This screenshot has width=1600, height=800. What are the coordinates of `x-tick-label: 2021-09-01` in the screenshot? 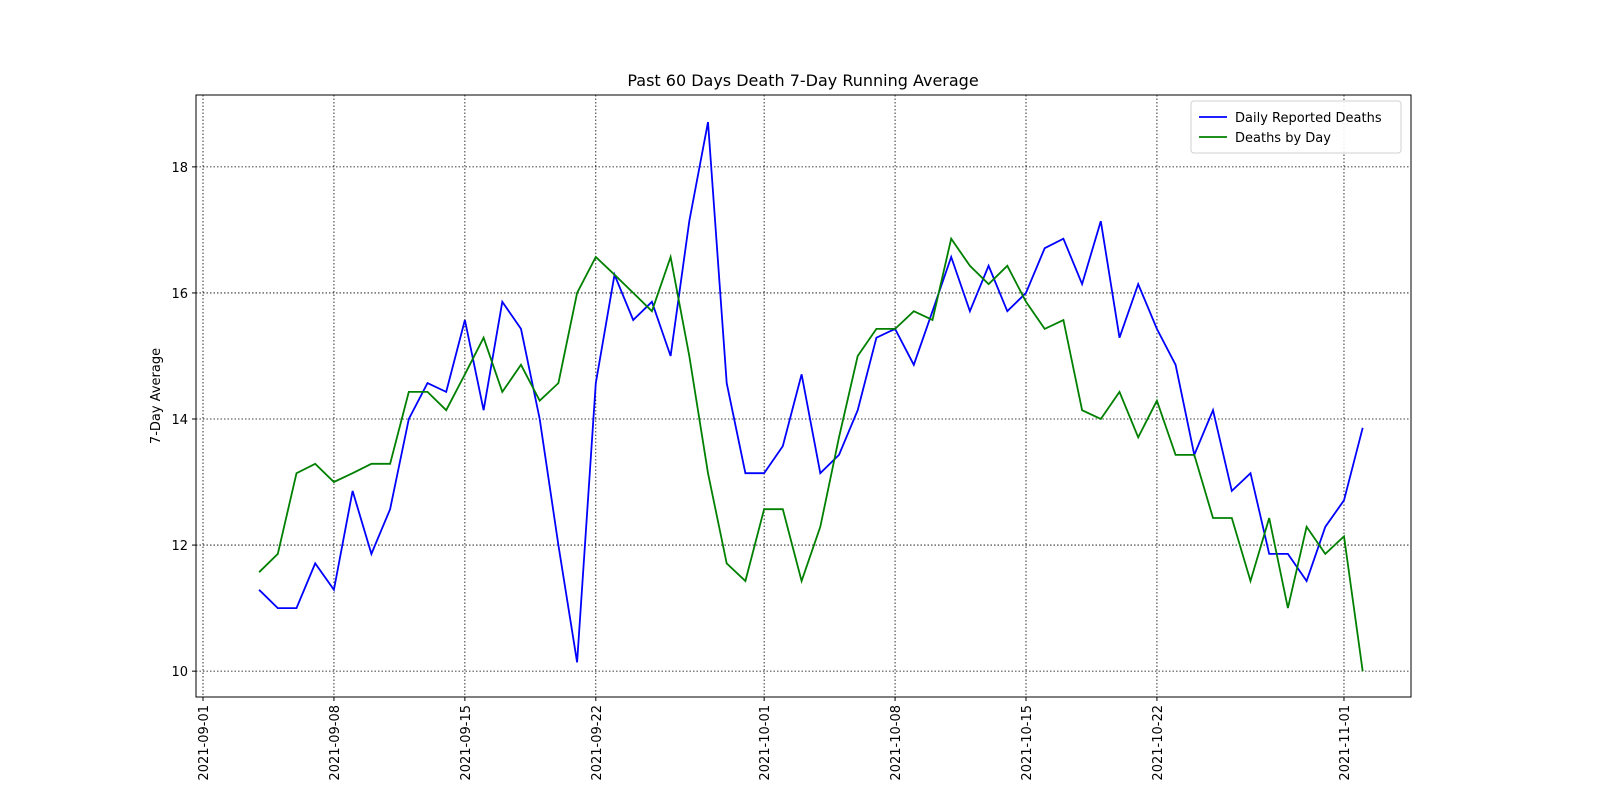 It's located at (204, 743).